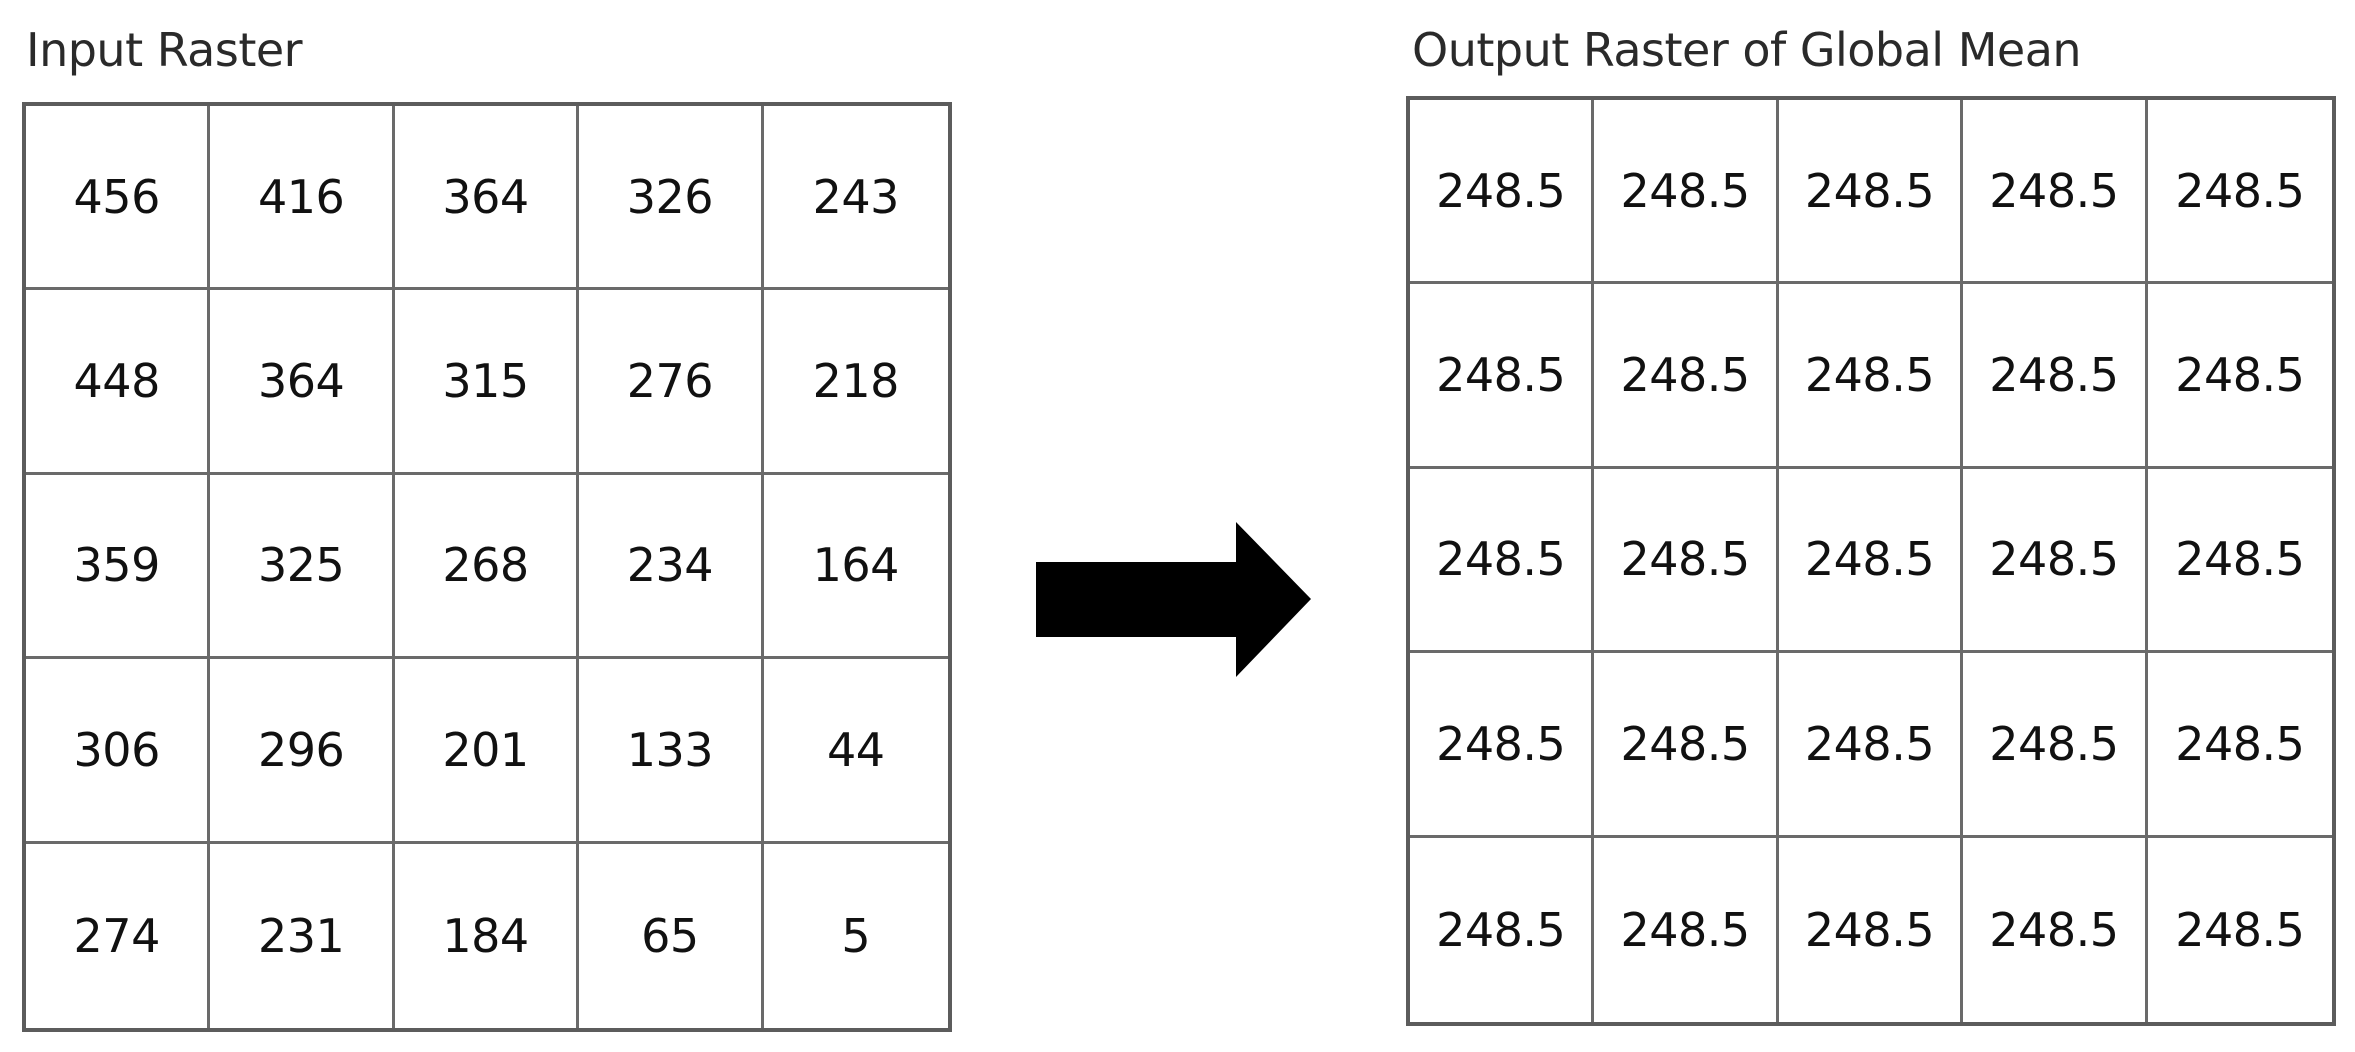 This screenshot has width=2355, height=1052. I want to click on raster-cell: 5, so click(856, 935).